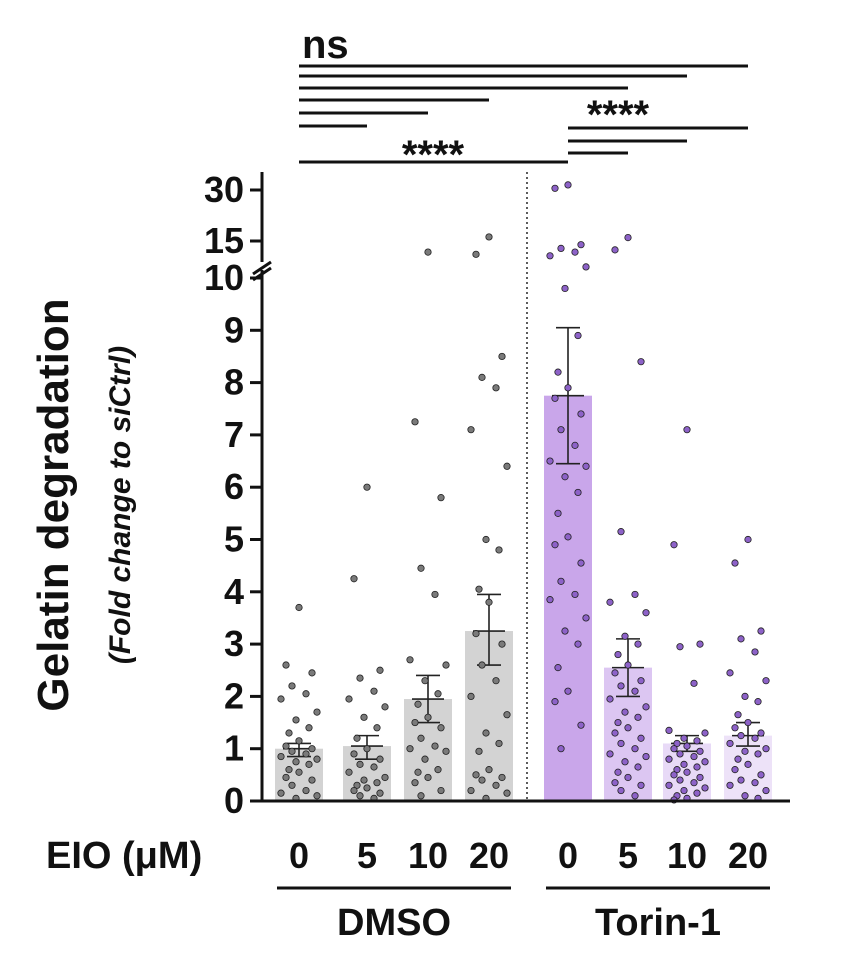 This screenshot has width=849, height=977. Describe the element at coordinates (224, 277) in the screenshot. I see `y-tick-label: 10` at that location.